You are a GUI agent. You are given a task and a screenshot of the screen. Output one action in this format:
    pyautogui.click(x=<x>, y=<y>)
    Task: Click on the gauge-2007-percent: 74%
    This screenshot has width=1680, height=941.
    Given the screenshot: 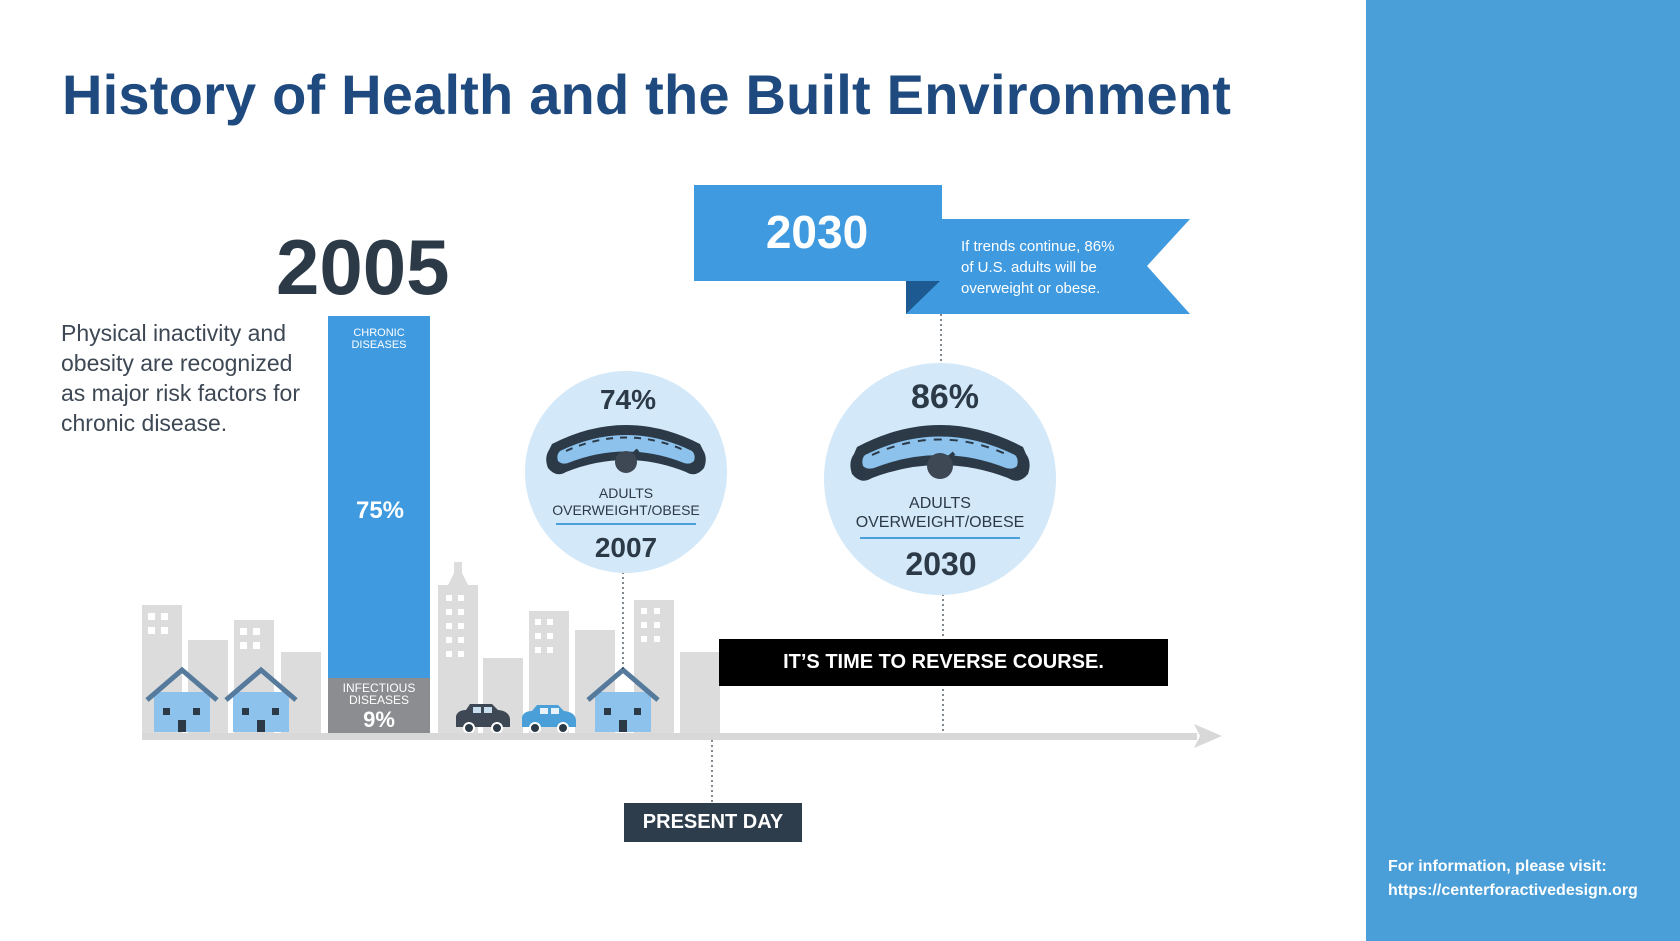 What is the action you would take?
    pyautogui.click(x=628, y=399)
    